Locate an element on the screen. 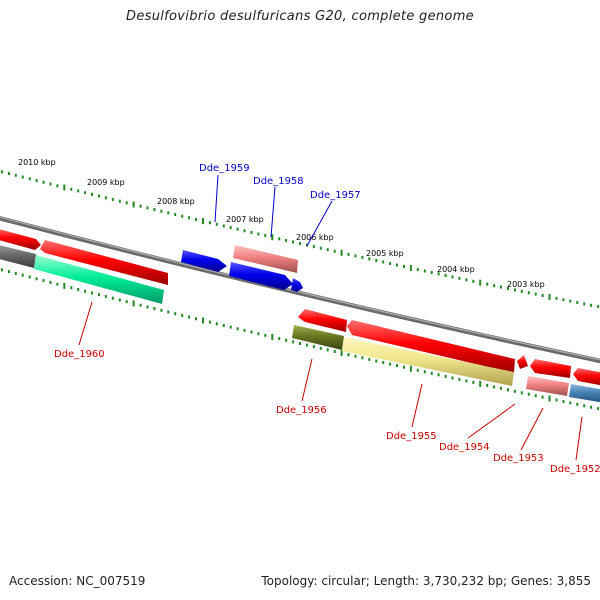 This screenshot has height=600, width=600. gene-label: Dde_1959 is located at coordinates (224, 168).